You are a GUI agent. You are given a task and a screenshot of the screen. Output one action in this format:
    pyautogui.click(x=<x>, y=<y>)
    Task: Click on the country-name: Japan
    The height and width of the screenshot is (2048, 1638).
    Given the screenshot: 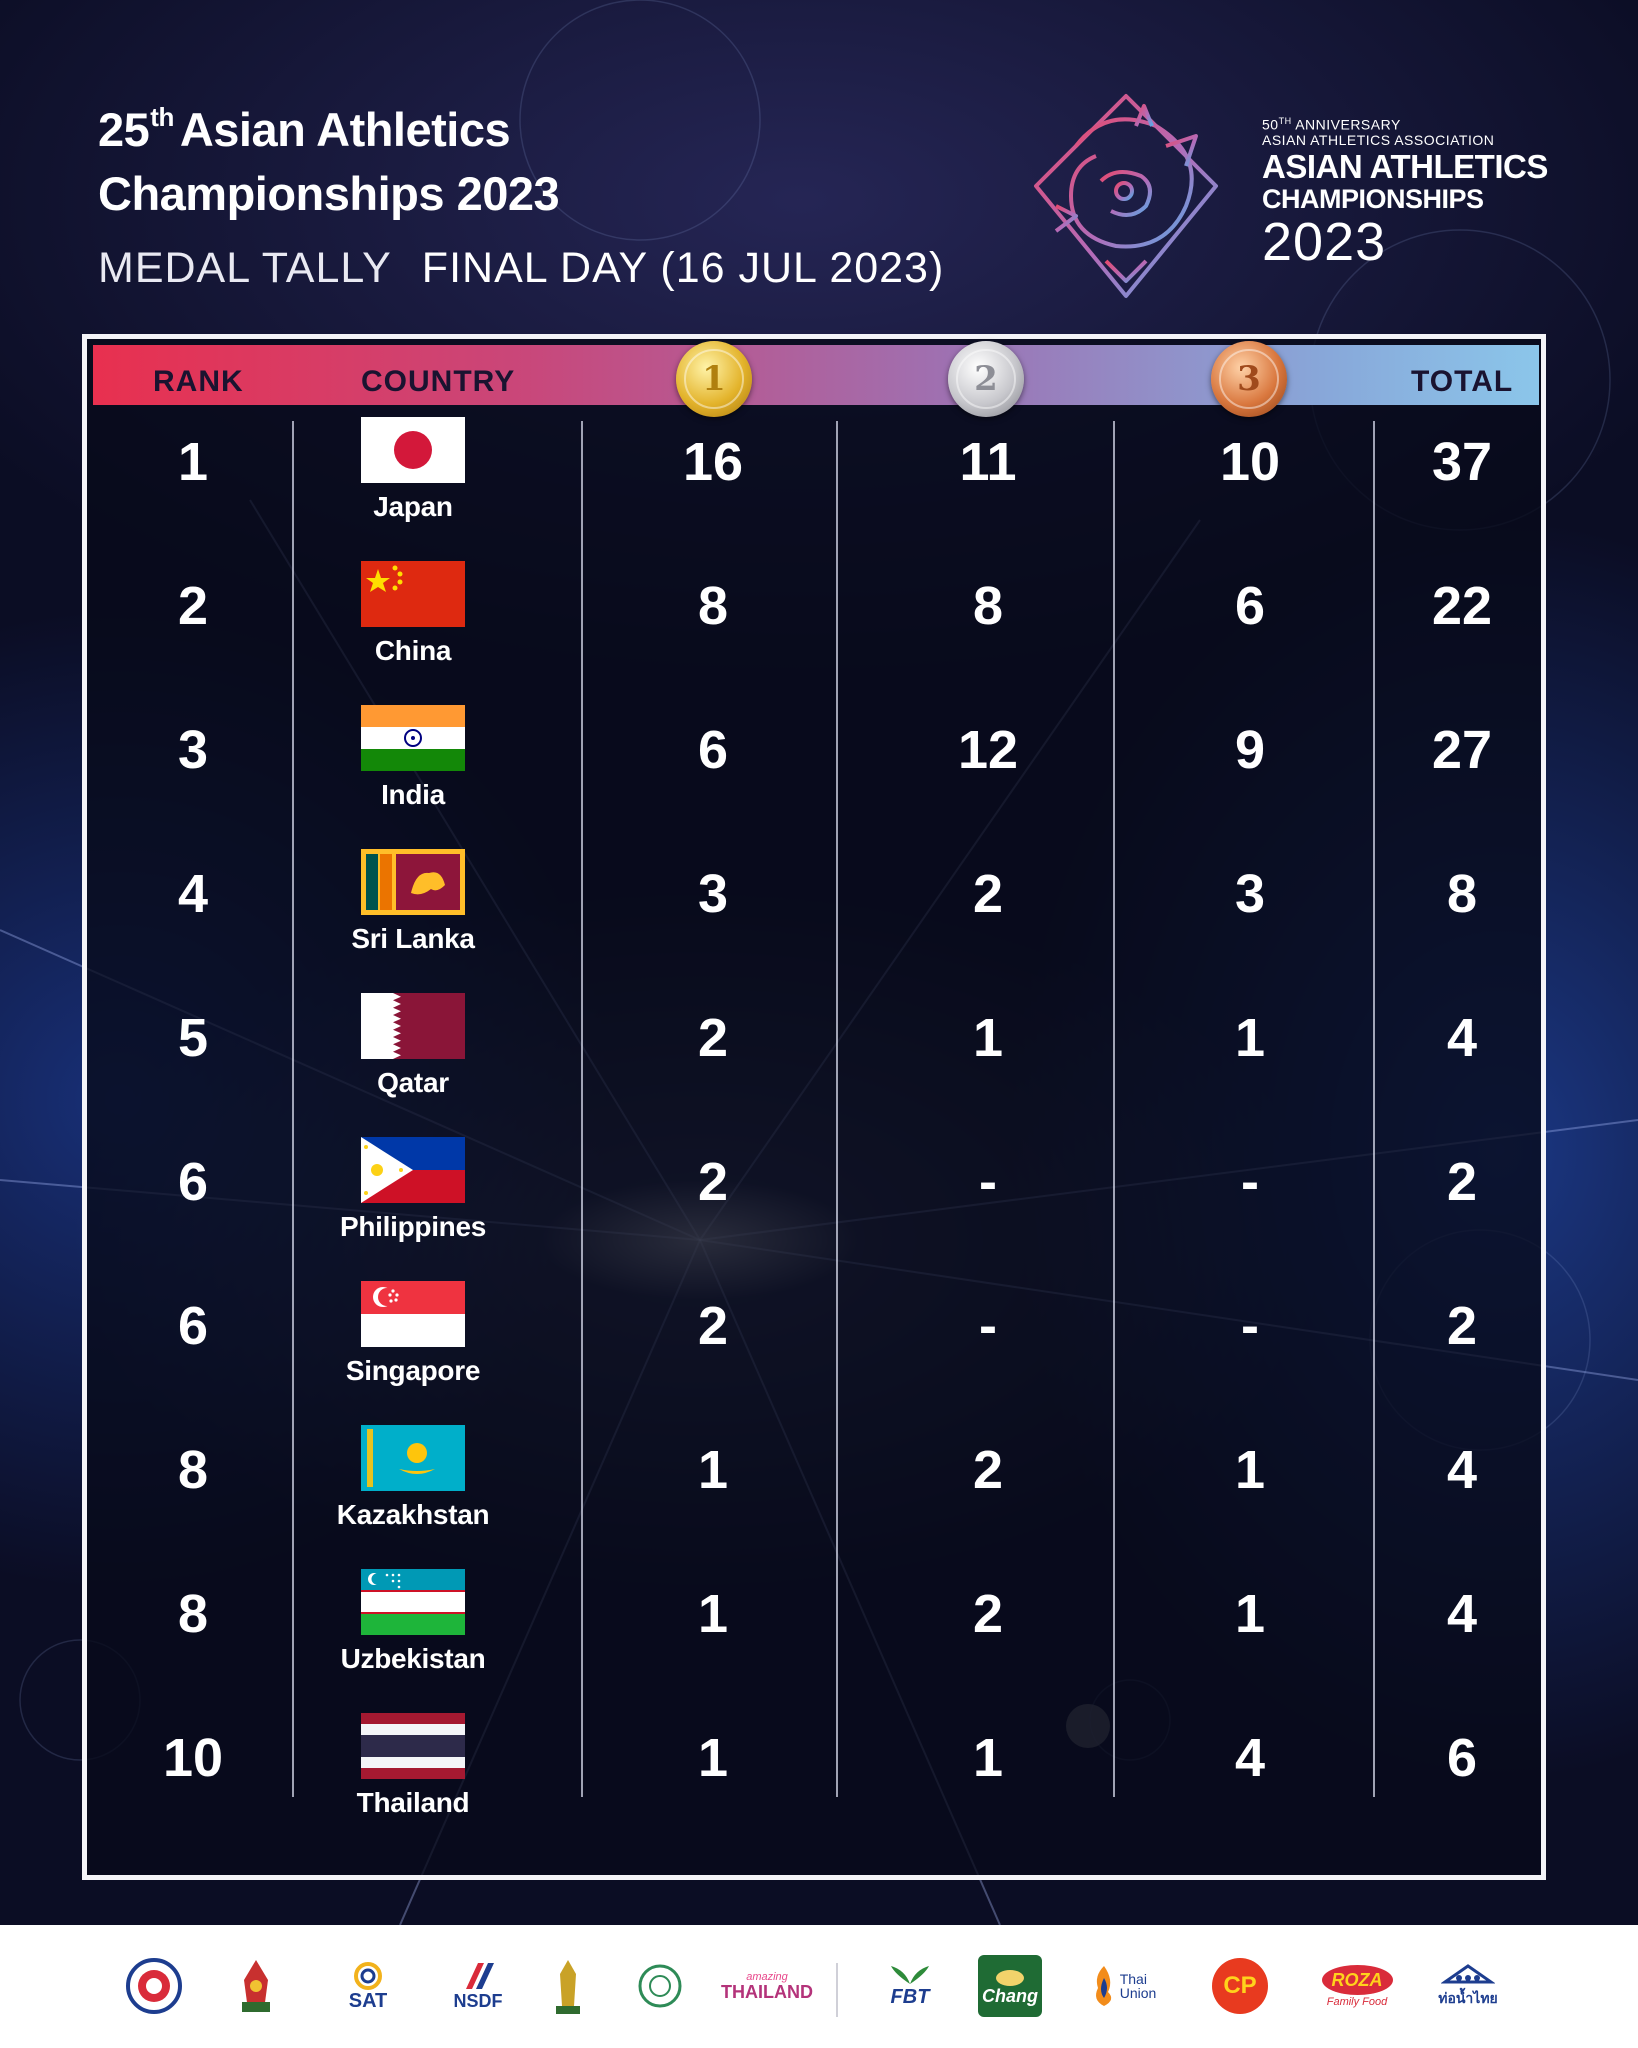 What is the action you would take?
    pyautogui.click(x=413, y=506)
    